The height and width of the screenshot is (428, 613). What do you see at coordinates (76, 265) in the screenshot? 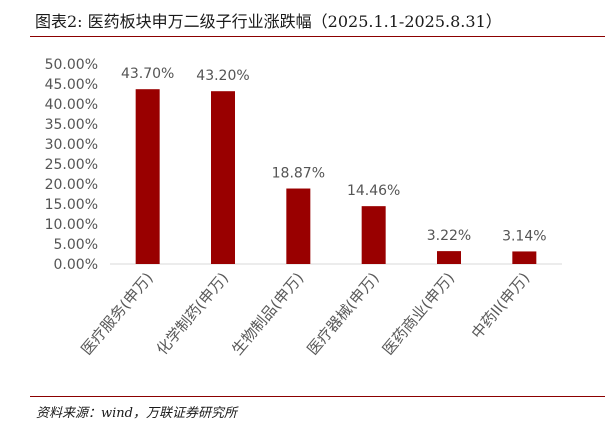
I see `y-tick-label: 0.00%` at bounding box center [76, 265].